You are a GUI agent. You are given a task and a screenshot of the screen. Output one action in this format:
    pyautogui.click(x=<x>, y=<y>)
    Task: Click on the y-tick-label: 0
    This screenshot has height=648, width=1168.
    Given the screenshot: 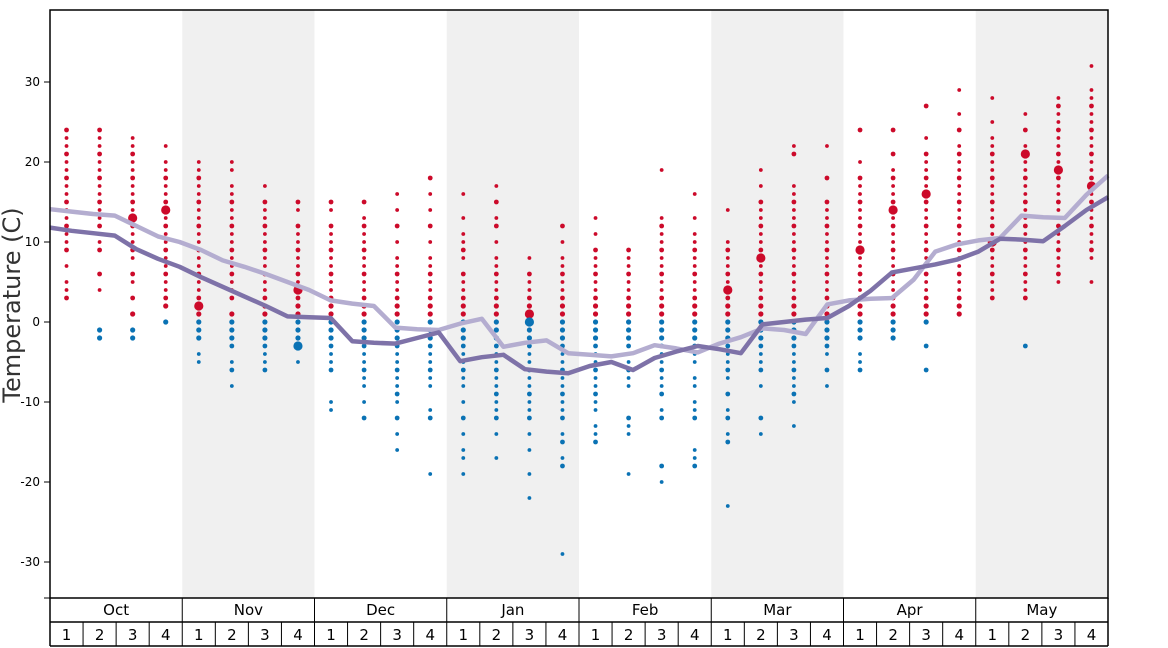 What is the action you would take?
    pyautogui.click(x=36, y=322)
    